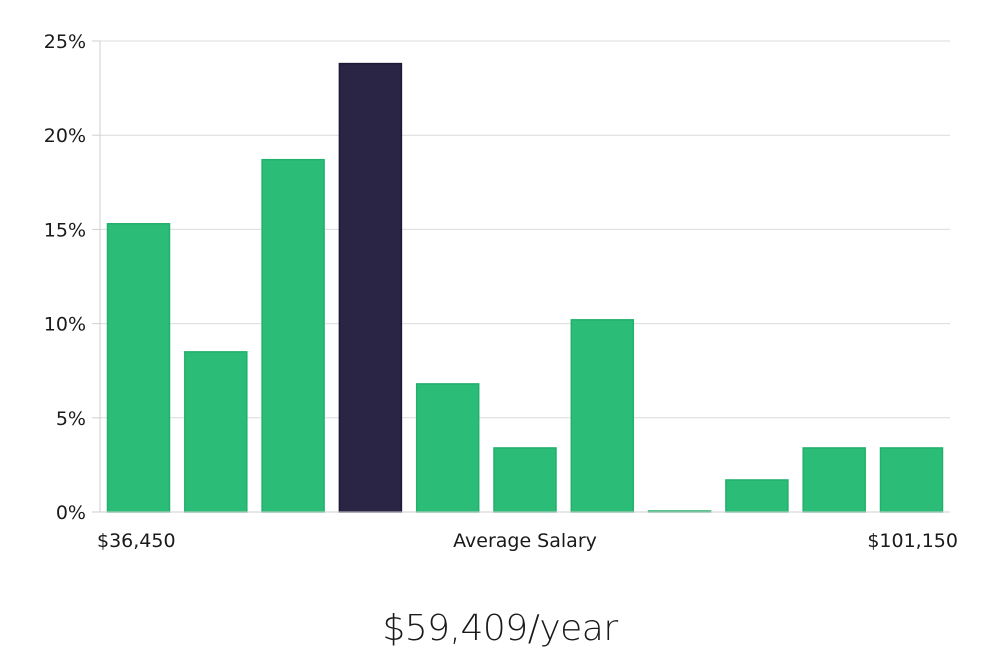 The width and height of the screenshot is (1000, 660). I want to click on bar-highlighted, so click(370, 287).